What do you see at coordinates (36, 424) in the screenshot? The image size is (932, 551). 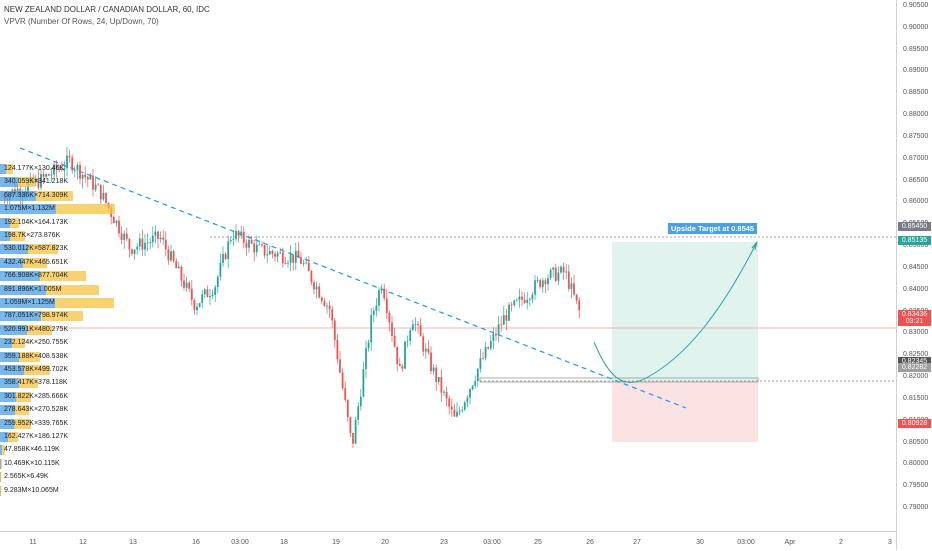 I see `volume-profile-label: 259.952K×339.765K` at bounding box center [36, 424].